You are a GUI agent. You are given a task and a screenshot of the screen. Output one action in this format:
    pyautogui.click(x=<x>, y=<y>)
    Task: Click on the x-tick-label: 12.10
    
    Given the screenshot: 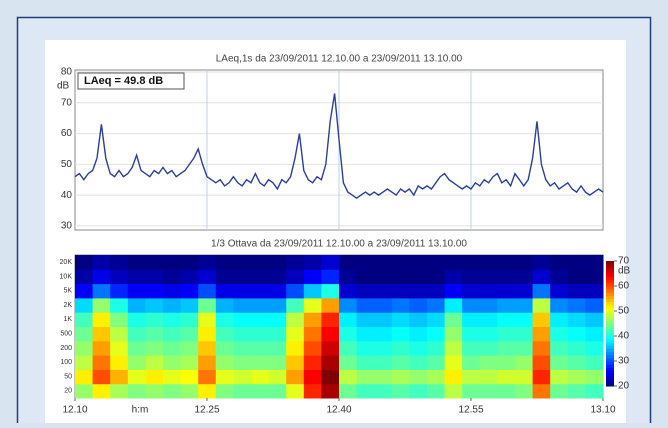 What is the action you would take?
    pyautogui.click(x=74, y=410)
    